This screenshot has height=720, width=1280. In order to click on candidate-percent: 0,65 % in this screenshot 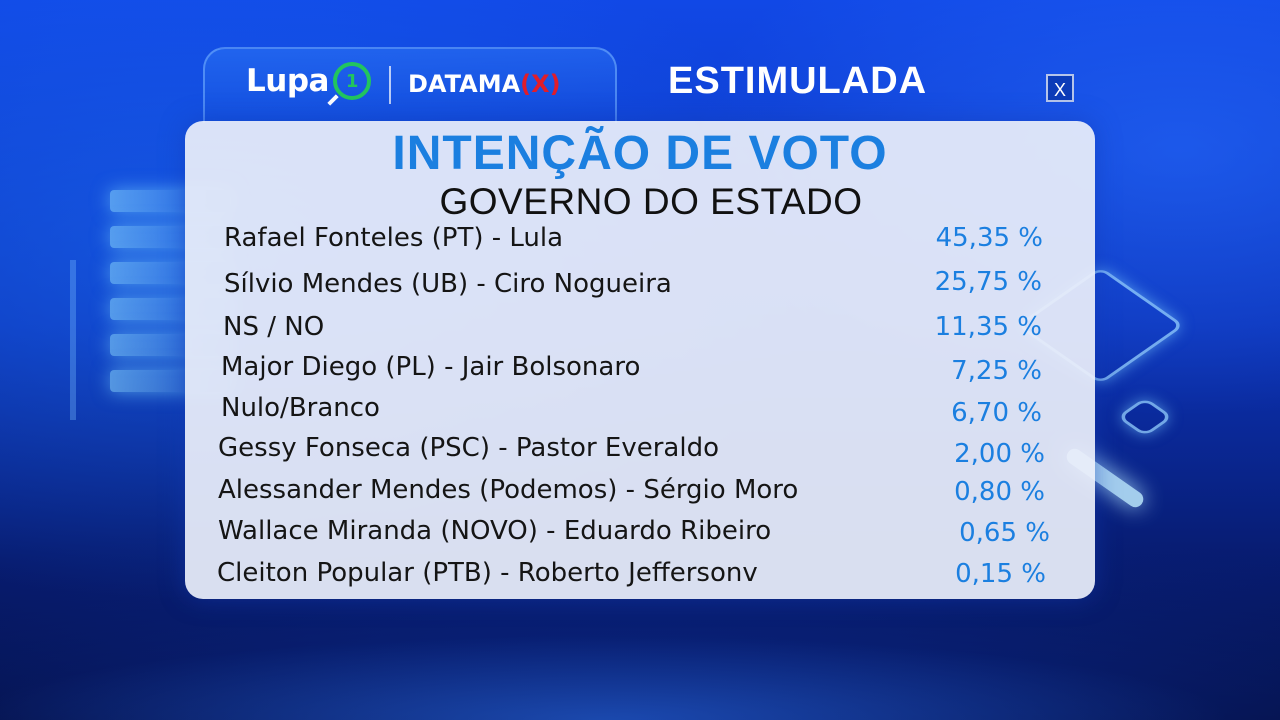, I will do `click(1004, 533)`.